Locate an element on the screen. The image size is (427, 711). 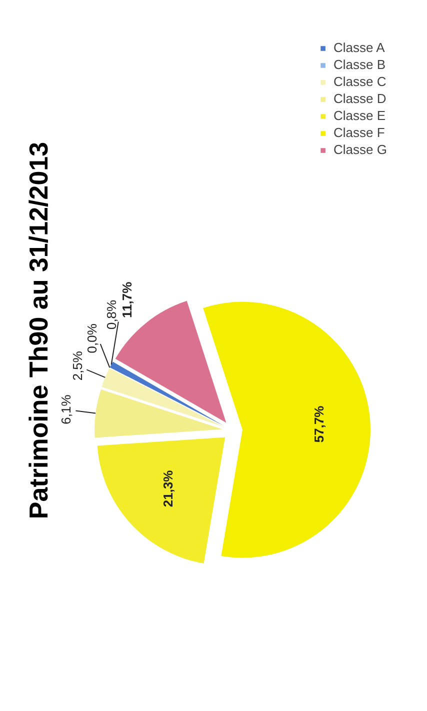
text: 0,0% is located at coordinates (92, 339).